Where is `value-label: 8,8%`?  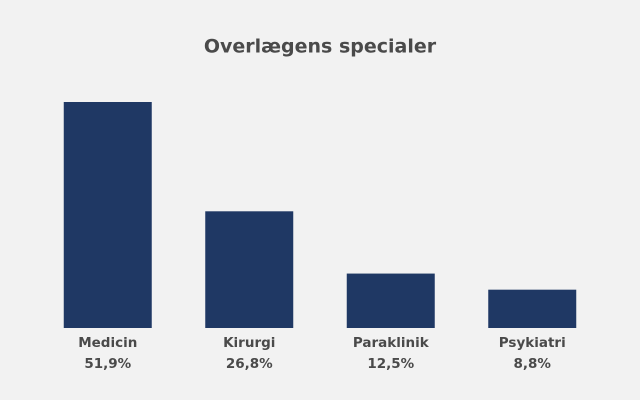 value-label: 8,8% is located at coordinates (533, 364).